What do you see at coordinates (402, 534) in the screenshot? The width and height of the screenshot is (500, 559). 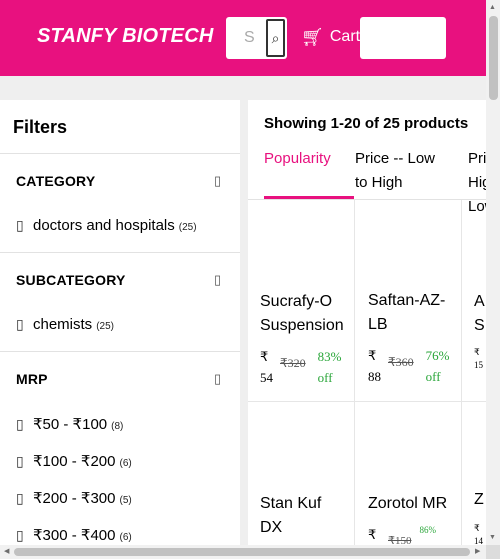 I see `product-price-row: ₹ ₹150 86%` at bounding box center [402, 534].